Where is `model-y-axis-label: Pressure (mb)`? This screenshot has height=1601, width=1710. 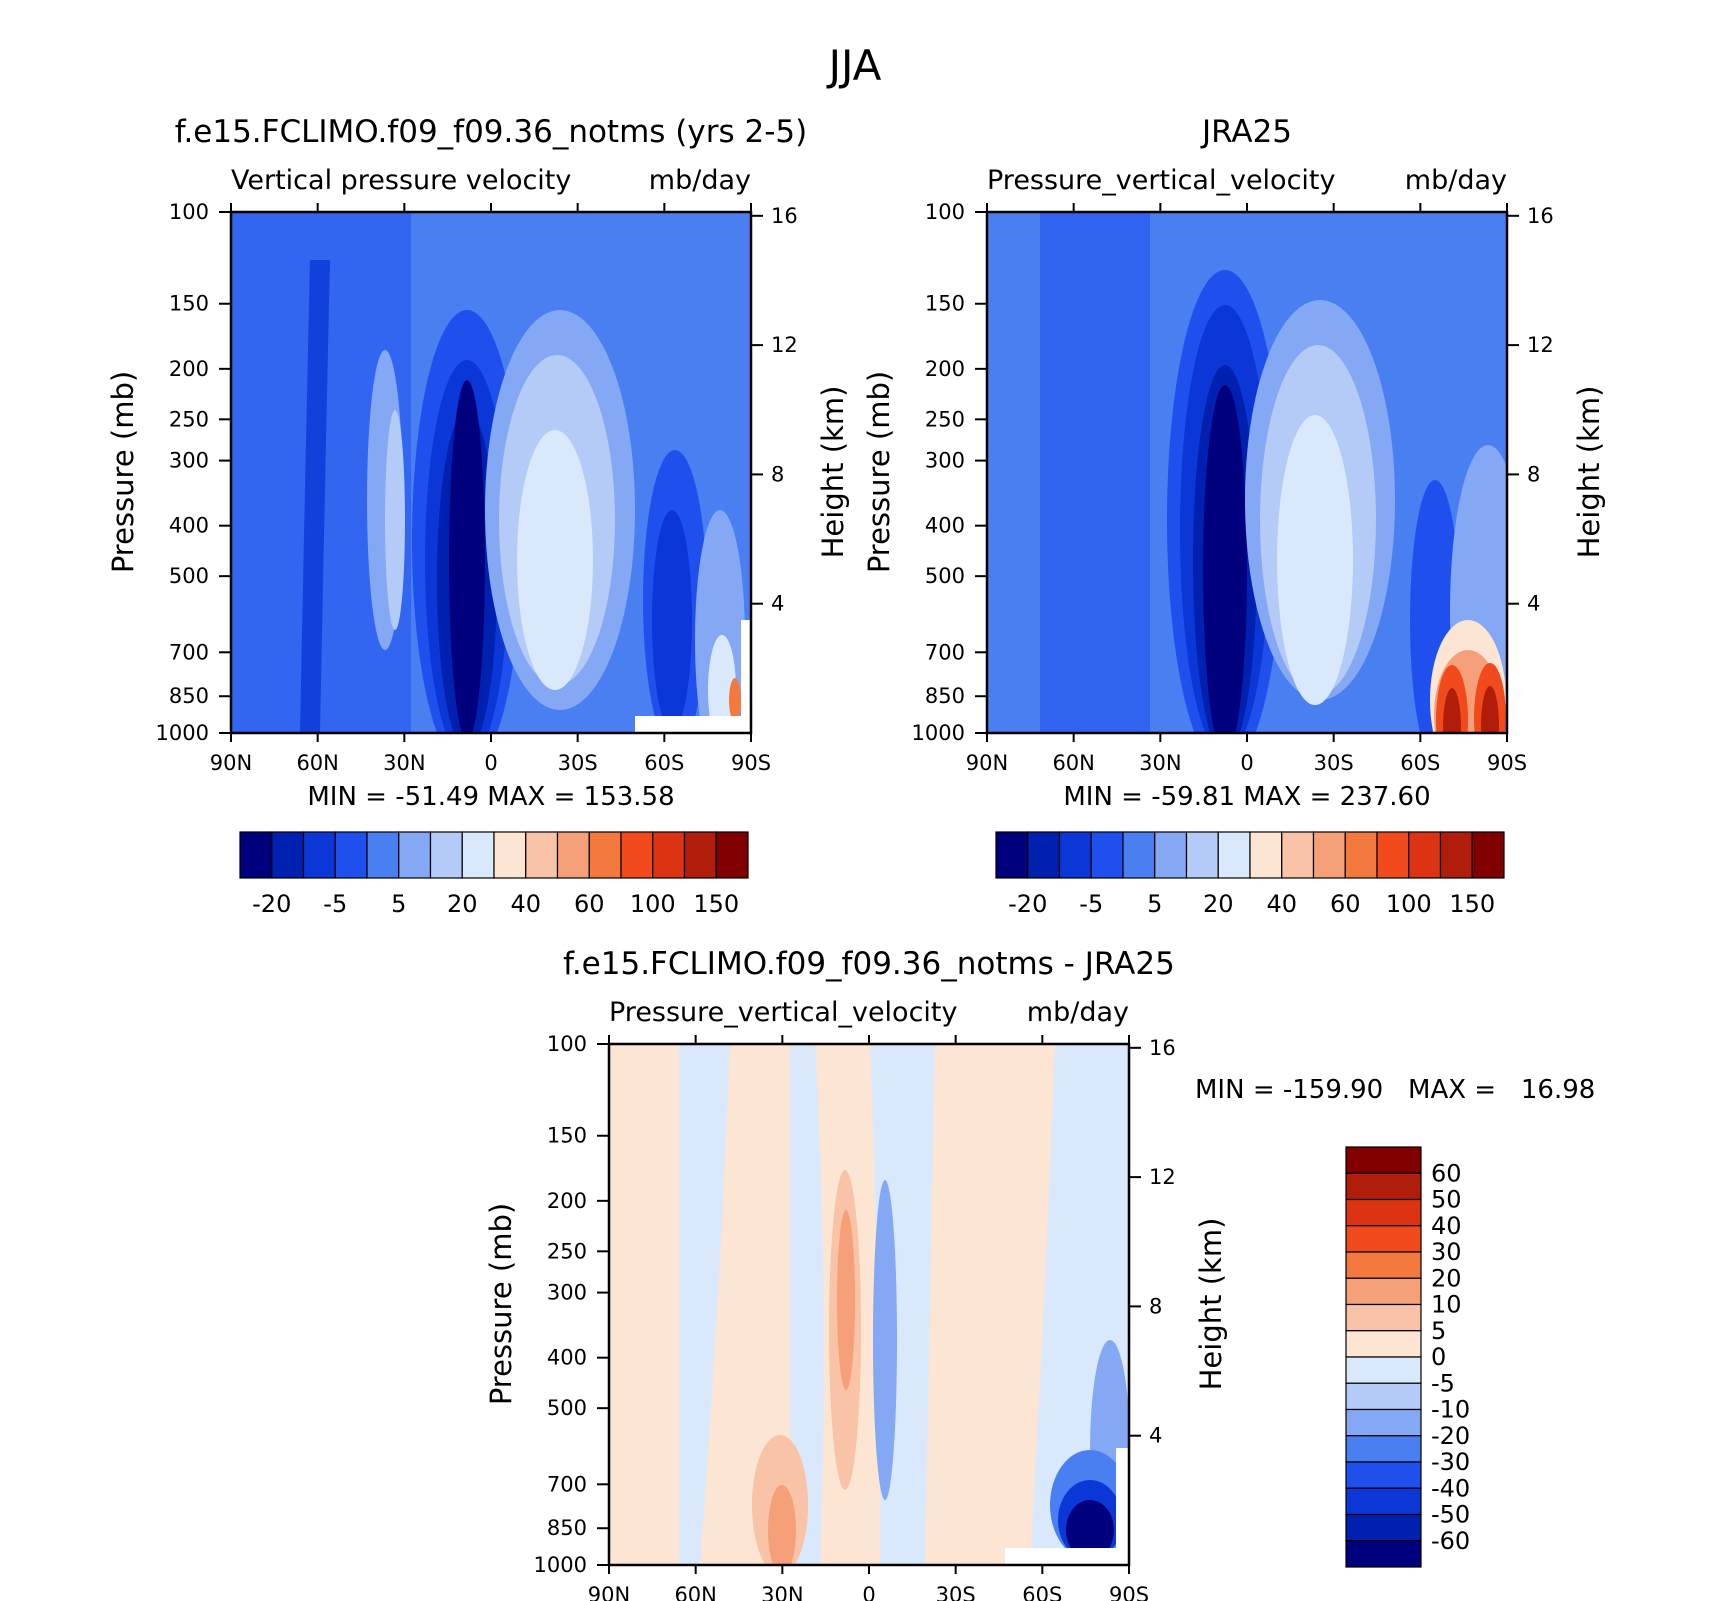 model-y-axis-label: Pressure (mb) is located at coordinates (123, 472).